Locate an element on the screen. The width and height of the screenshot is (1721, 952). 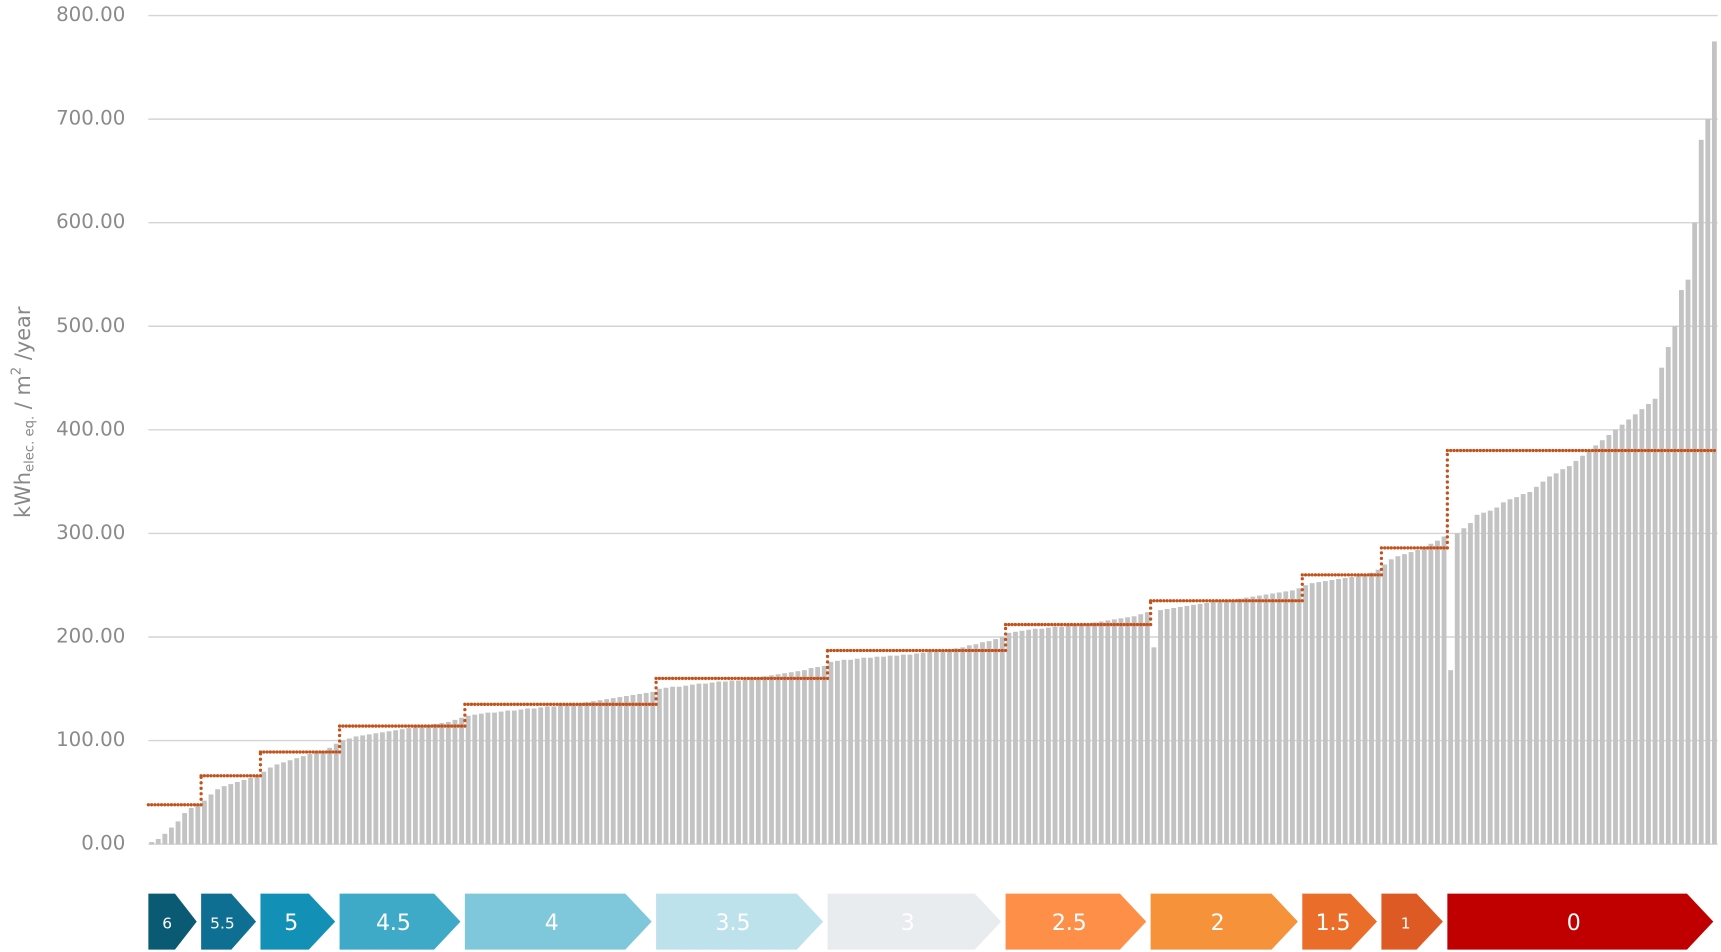
y-tick-label: 800.00 is located at coordinates (90, 14).